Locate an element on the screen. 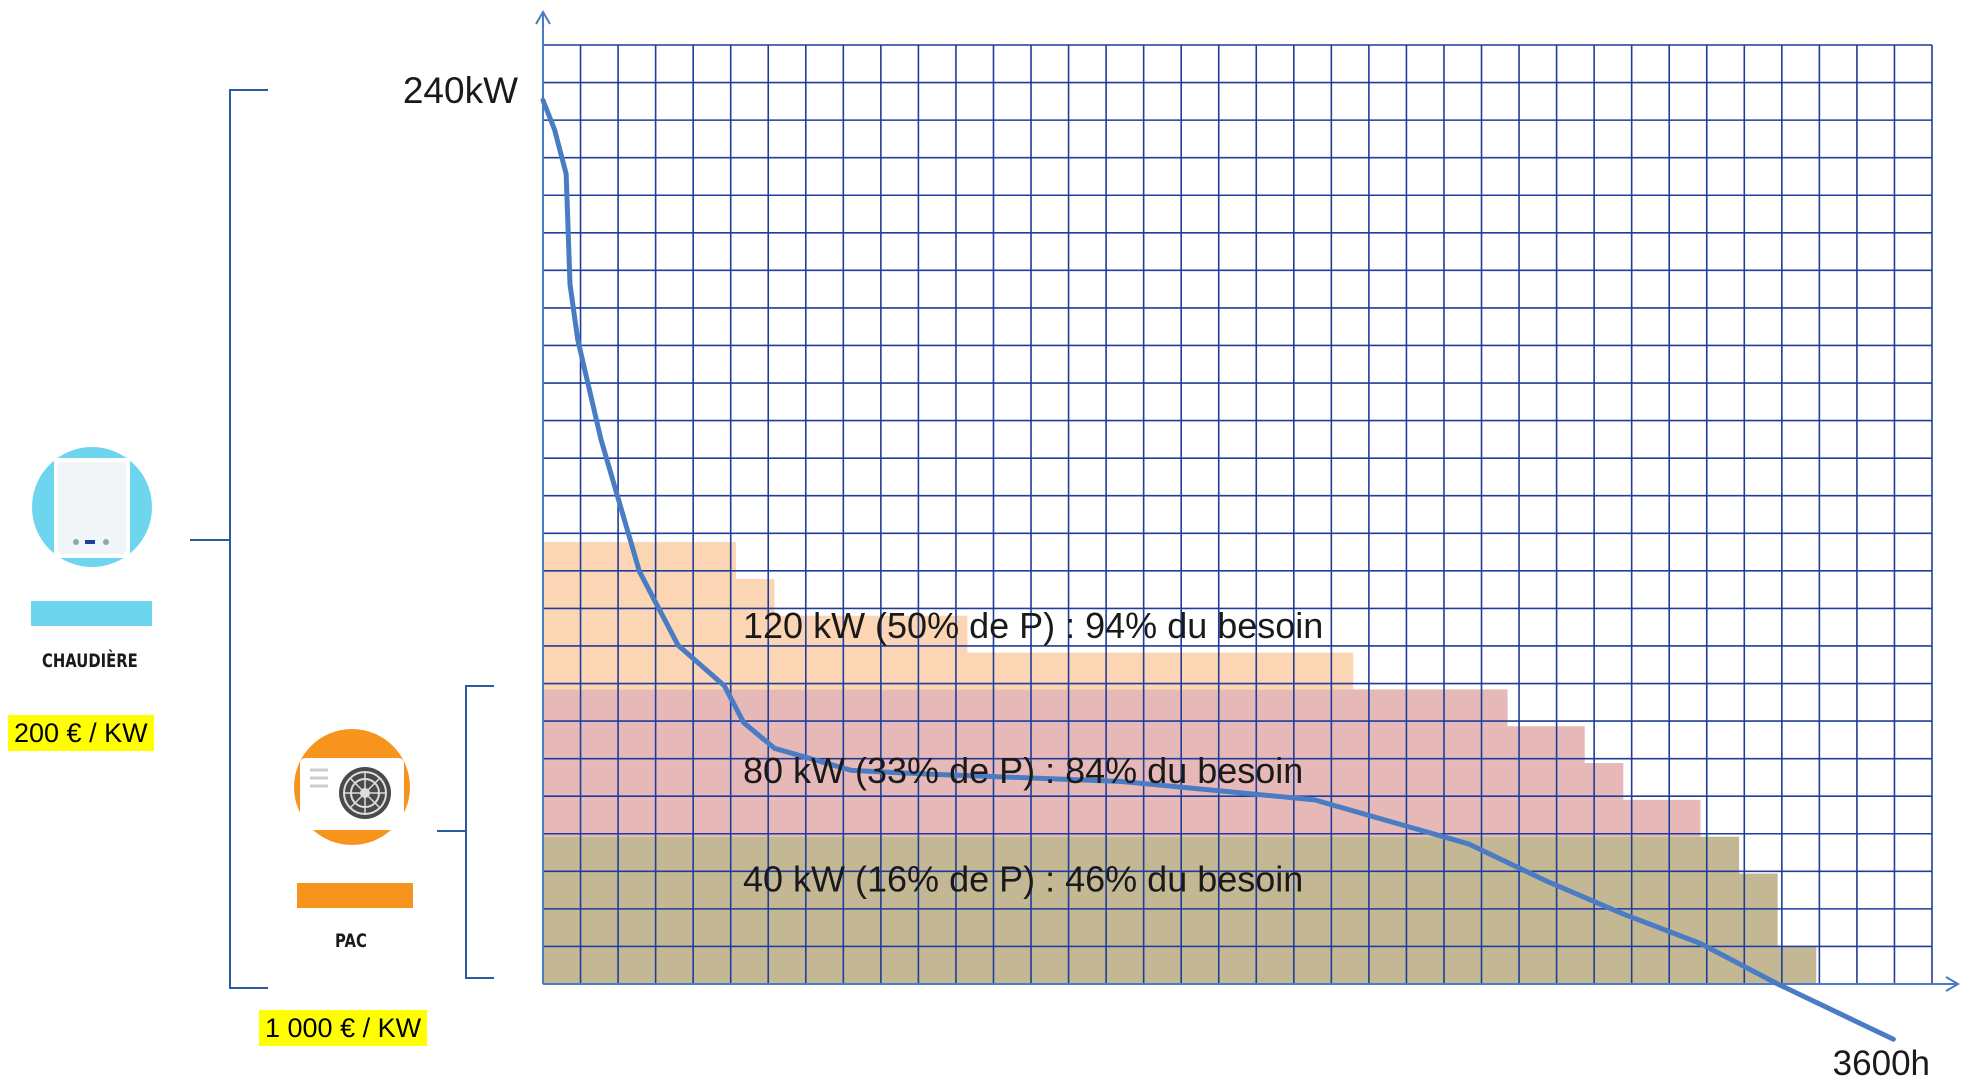 Image resolution: width=1964 pixels, height=1090 pixels. boiler-label: CHAUDIÈRE is located at coordinates (90, 661).